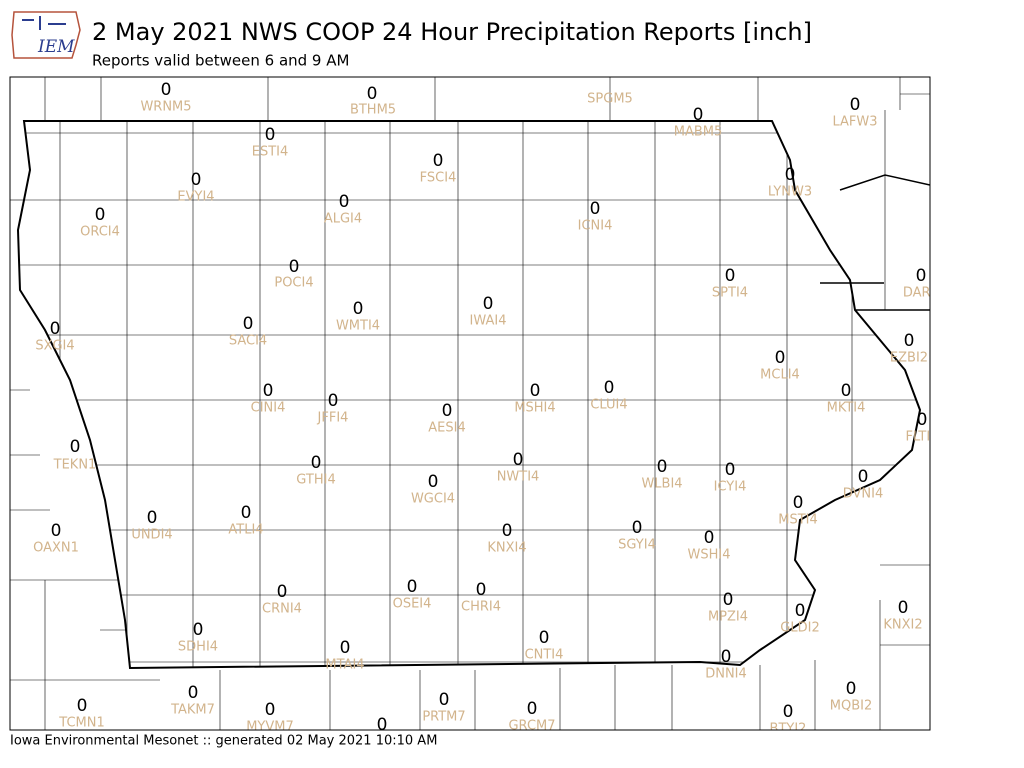 The height and width of the screenshot is (768, 1024). What do you see at coordinates (446, 428) in the screenshot?
I see `station-id: AESI4` at bounding box center [446, 428].